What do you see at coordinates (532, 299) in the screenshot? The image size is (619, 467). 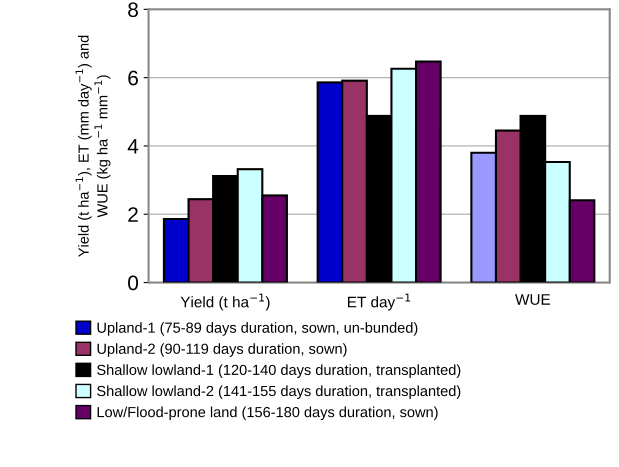 I see `x-tick-label: WUE` at bounding box center [532, 299].